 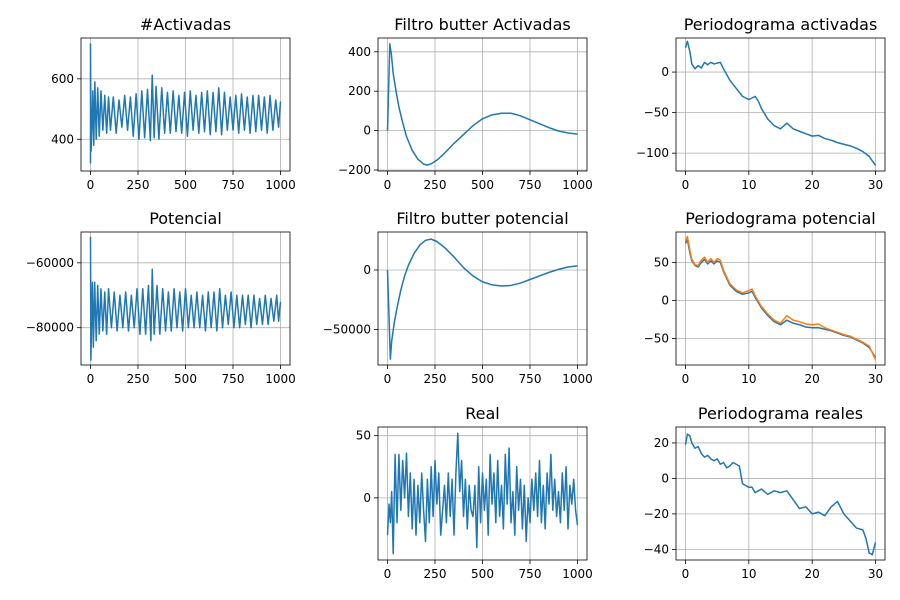 What do you see at coordinates (781, 24) in the screenshot?
I see `panel-title: Periodograma activadas` at bounding box center [781, 24].